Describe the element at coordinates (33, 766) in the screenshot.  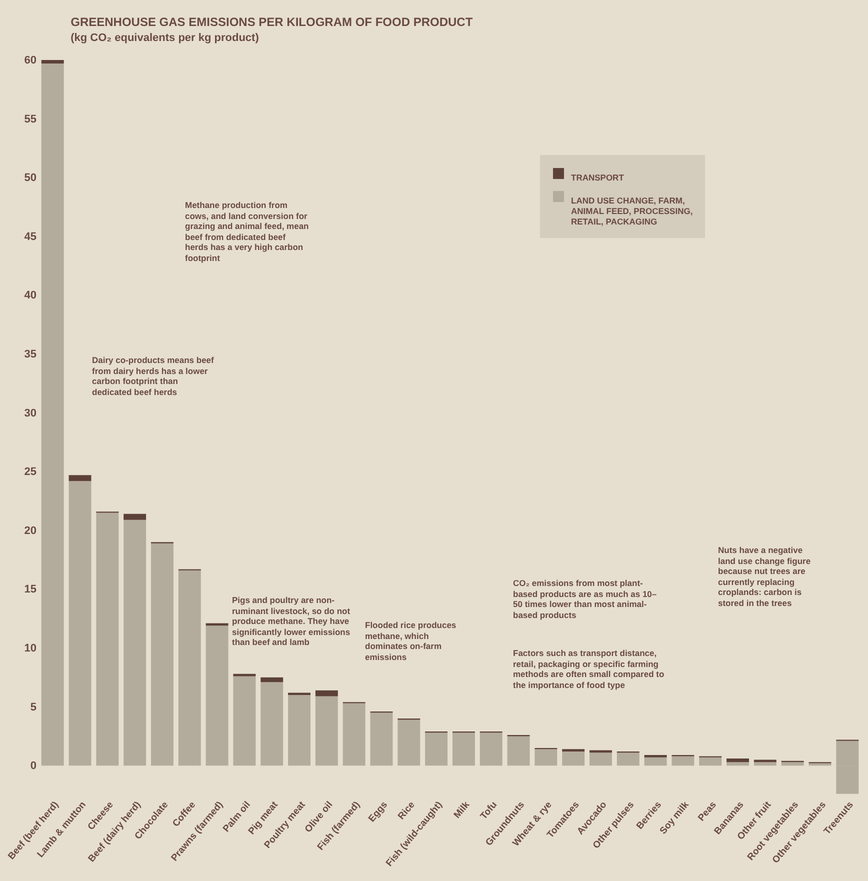
I see `y-tick-label: 0` at that location.